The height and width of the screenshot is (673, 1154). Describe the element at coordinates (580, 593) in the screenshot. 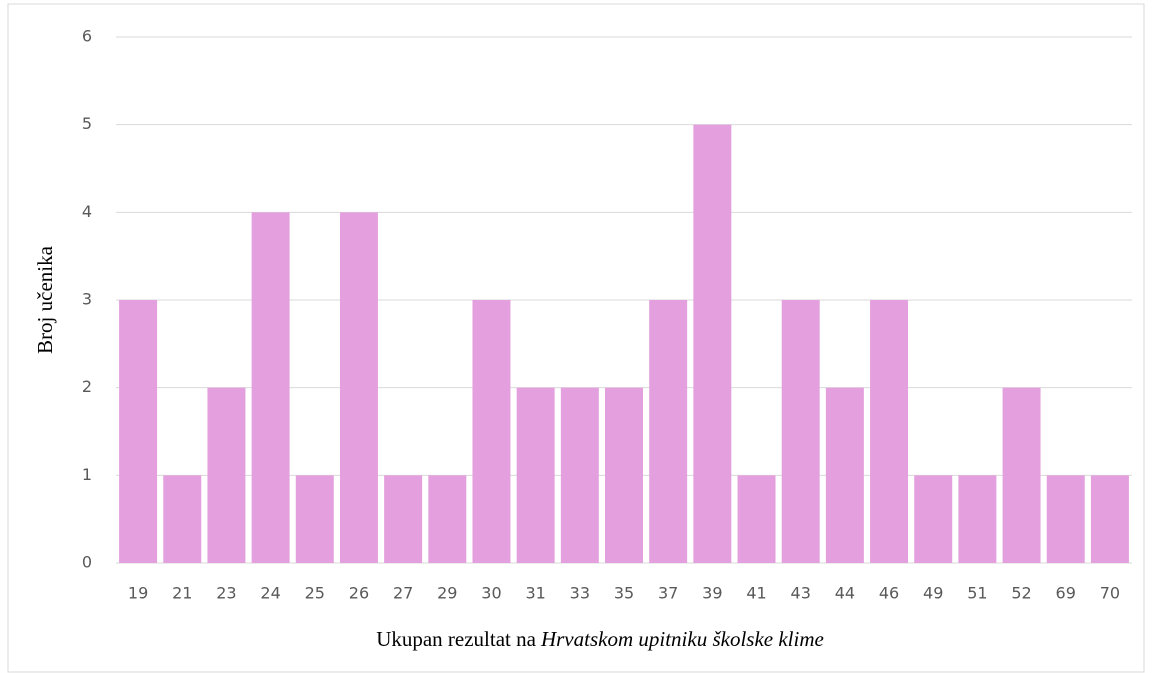

I see `x-tick-label: 33` at that location.